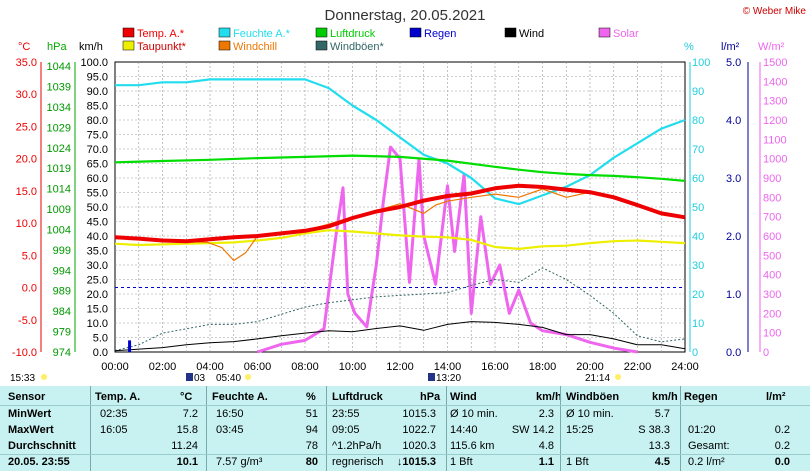  I want to click on table-cell: 03:45, so click(230, 430).